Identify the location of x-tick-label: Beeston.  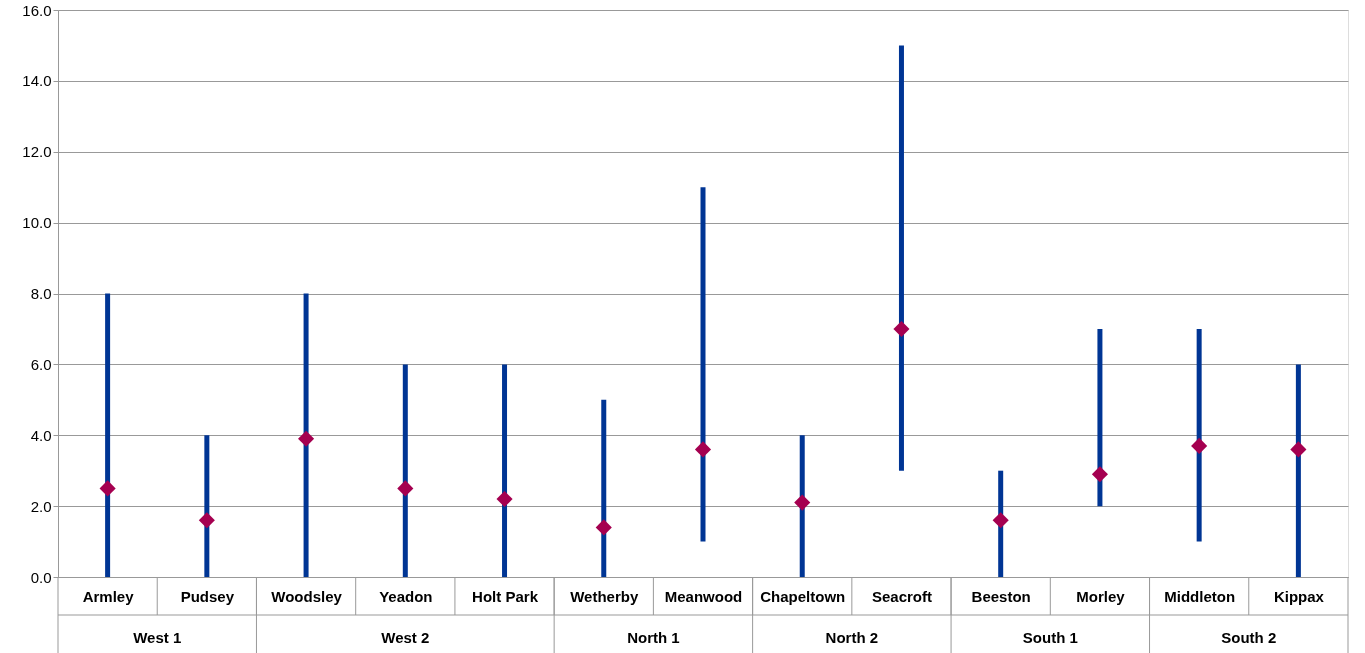
(1001, 596).